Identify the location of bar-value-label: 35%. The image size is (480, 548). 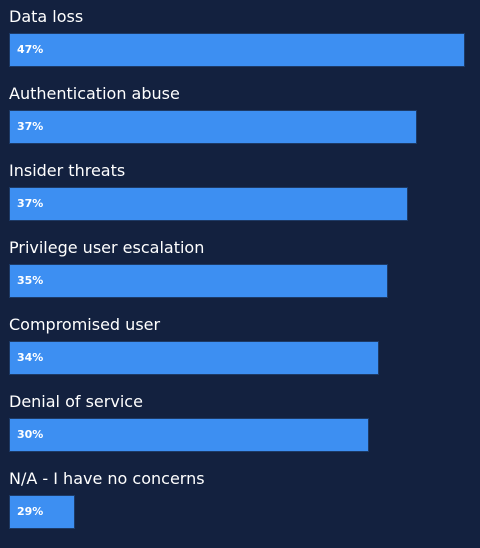
(30, 280).